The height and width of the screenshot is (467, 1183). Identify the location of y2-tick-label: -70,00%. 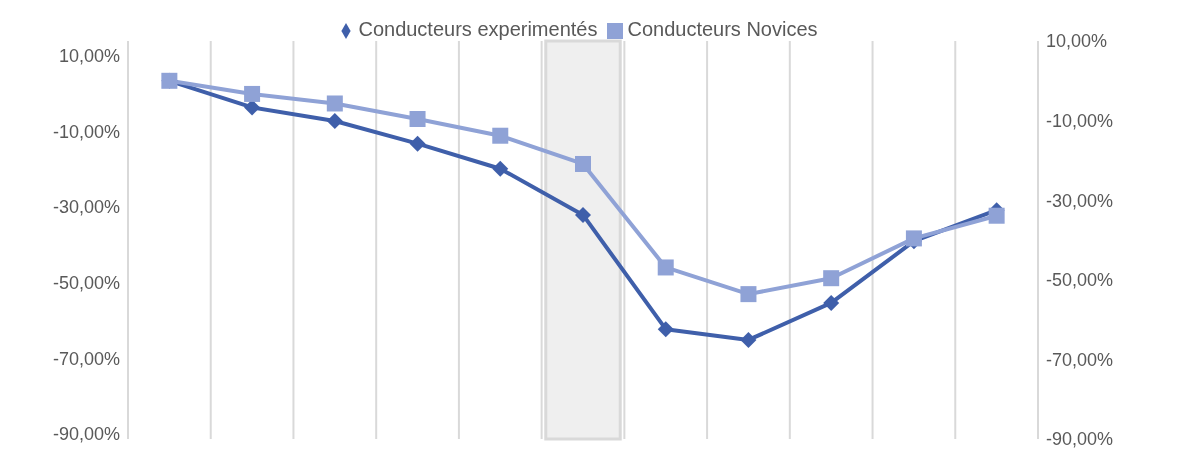
(1080, 359).